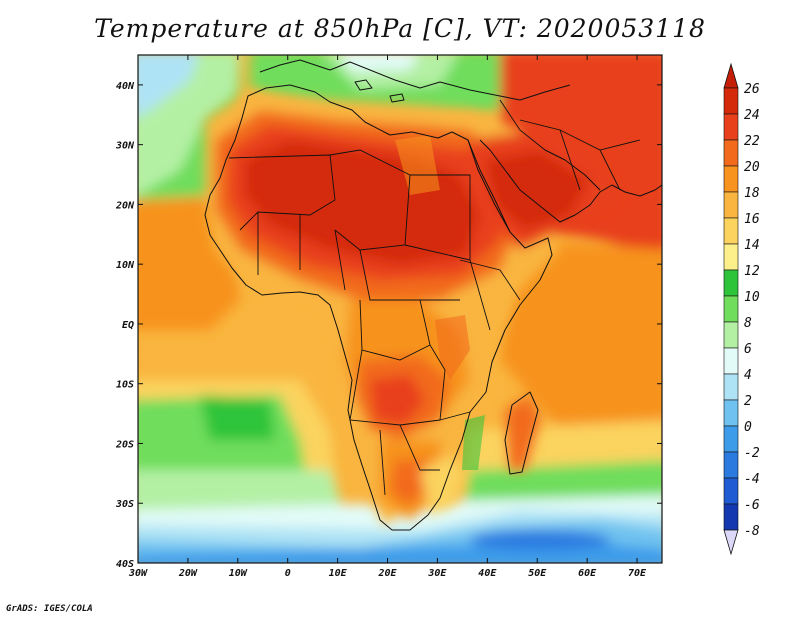  Describe the element at coordinates (748, 375) in the screenshot. I see `colorbar-label: 4` at that location.